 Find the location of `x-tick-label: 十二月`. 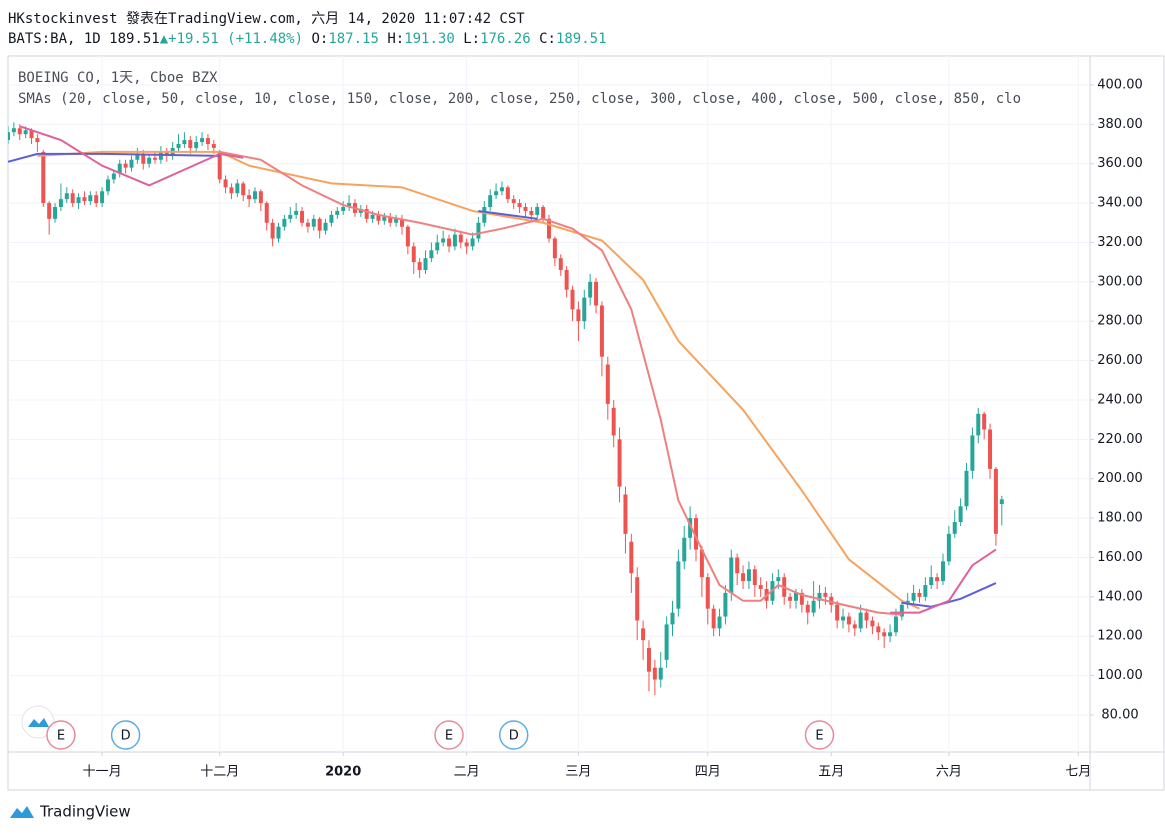

x-tick-label: 十二月 is located at coordinates (219, 772).